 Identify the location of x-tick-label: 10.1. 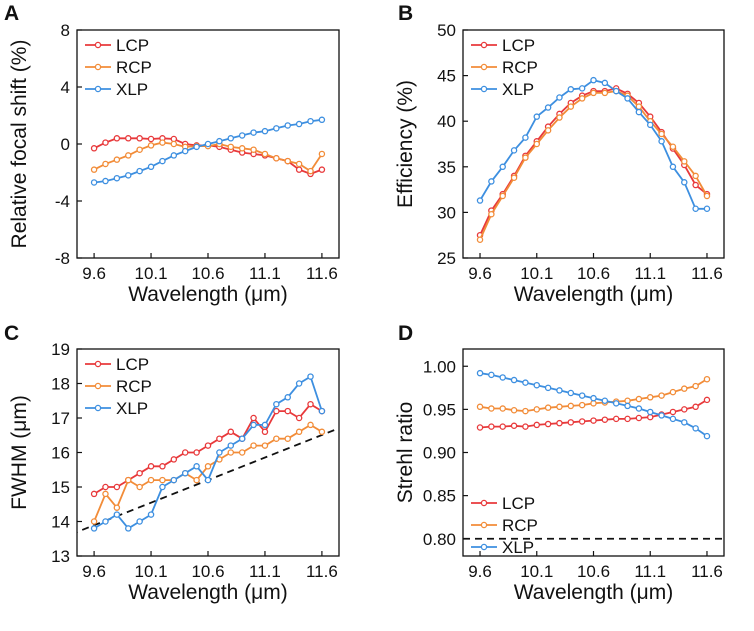
(536, 273).